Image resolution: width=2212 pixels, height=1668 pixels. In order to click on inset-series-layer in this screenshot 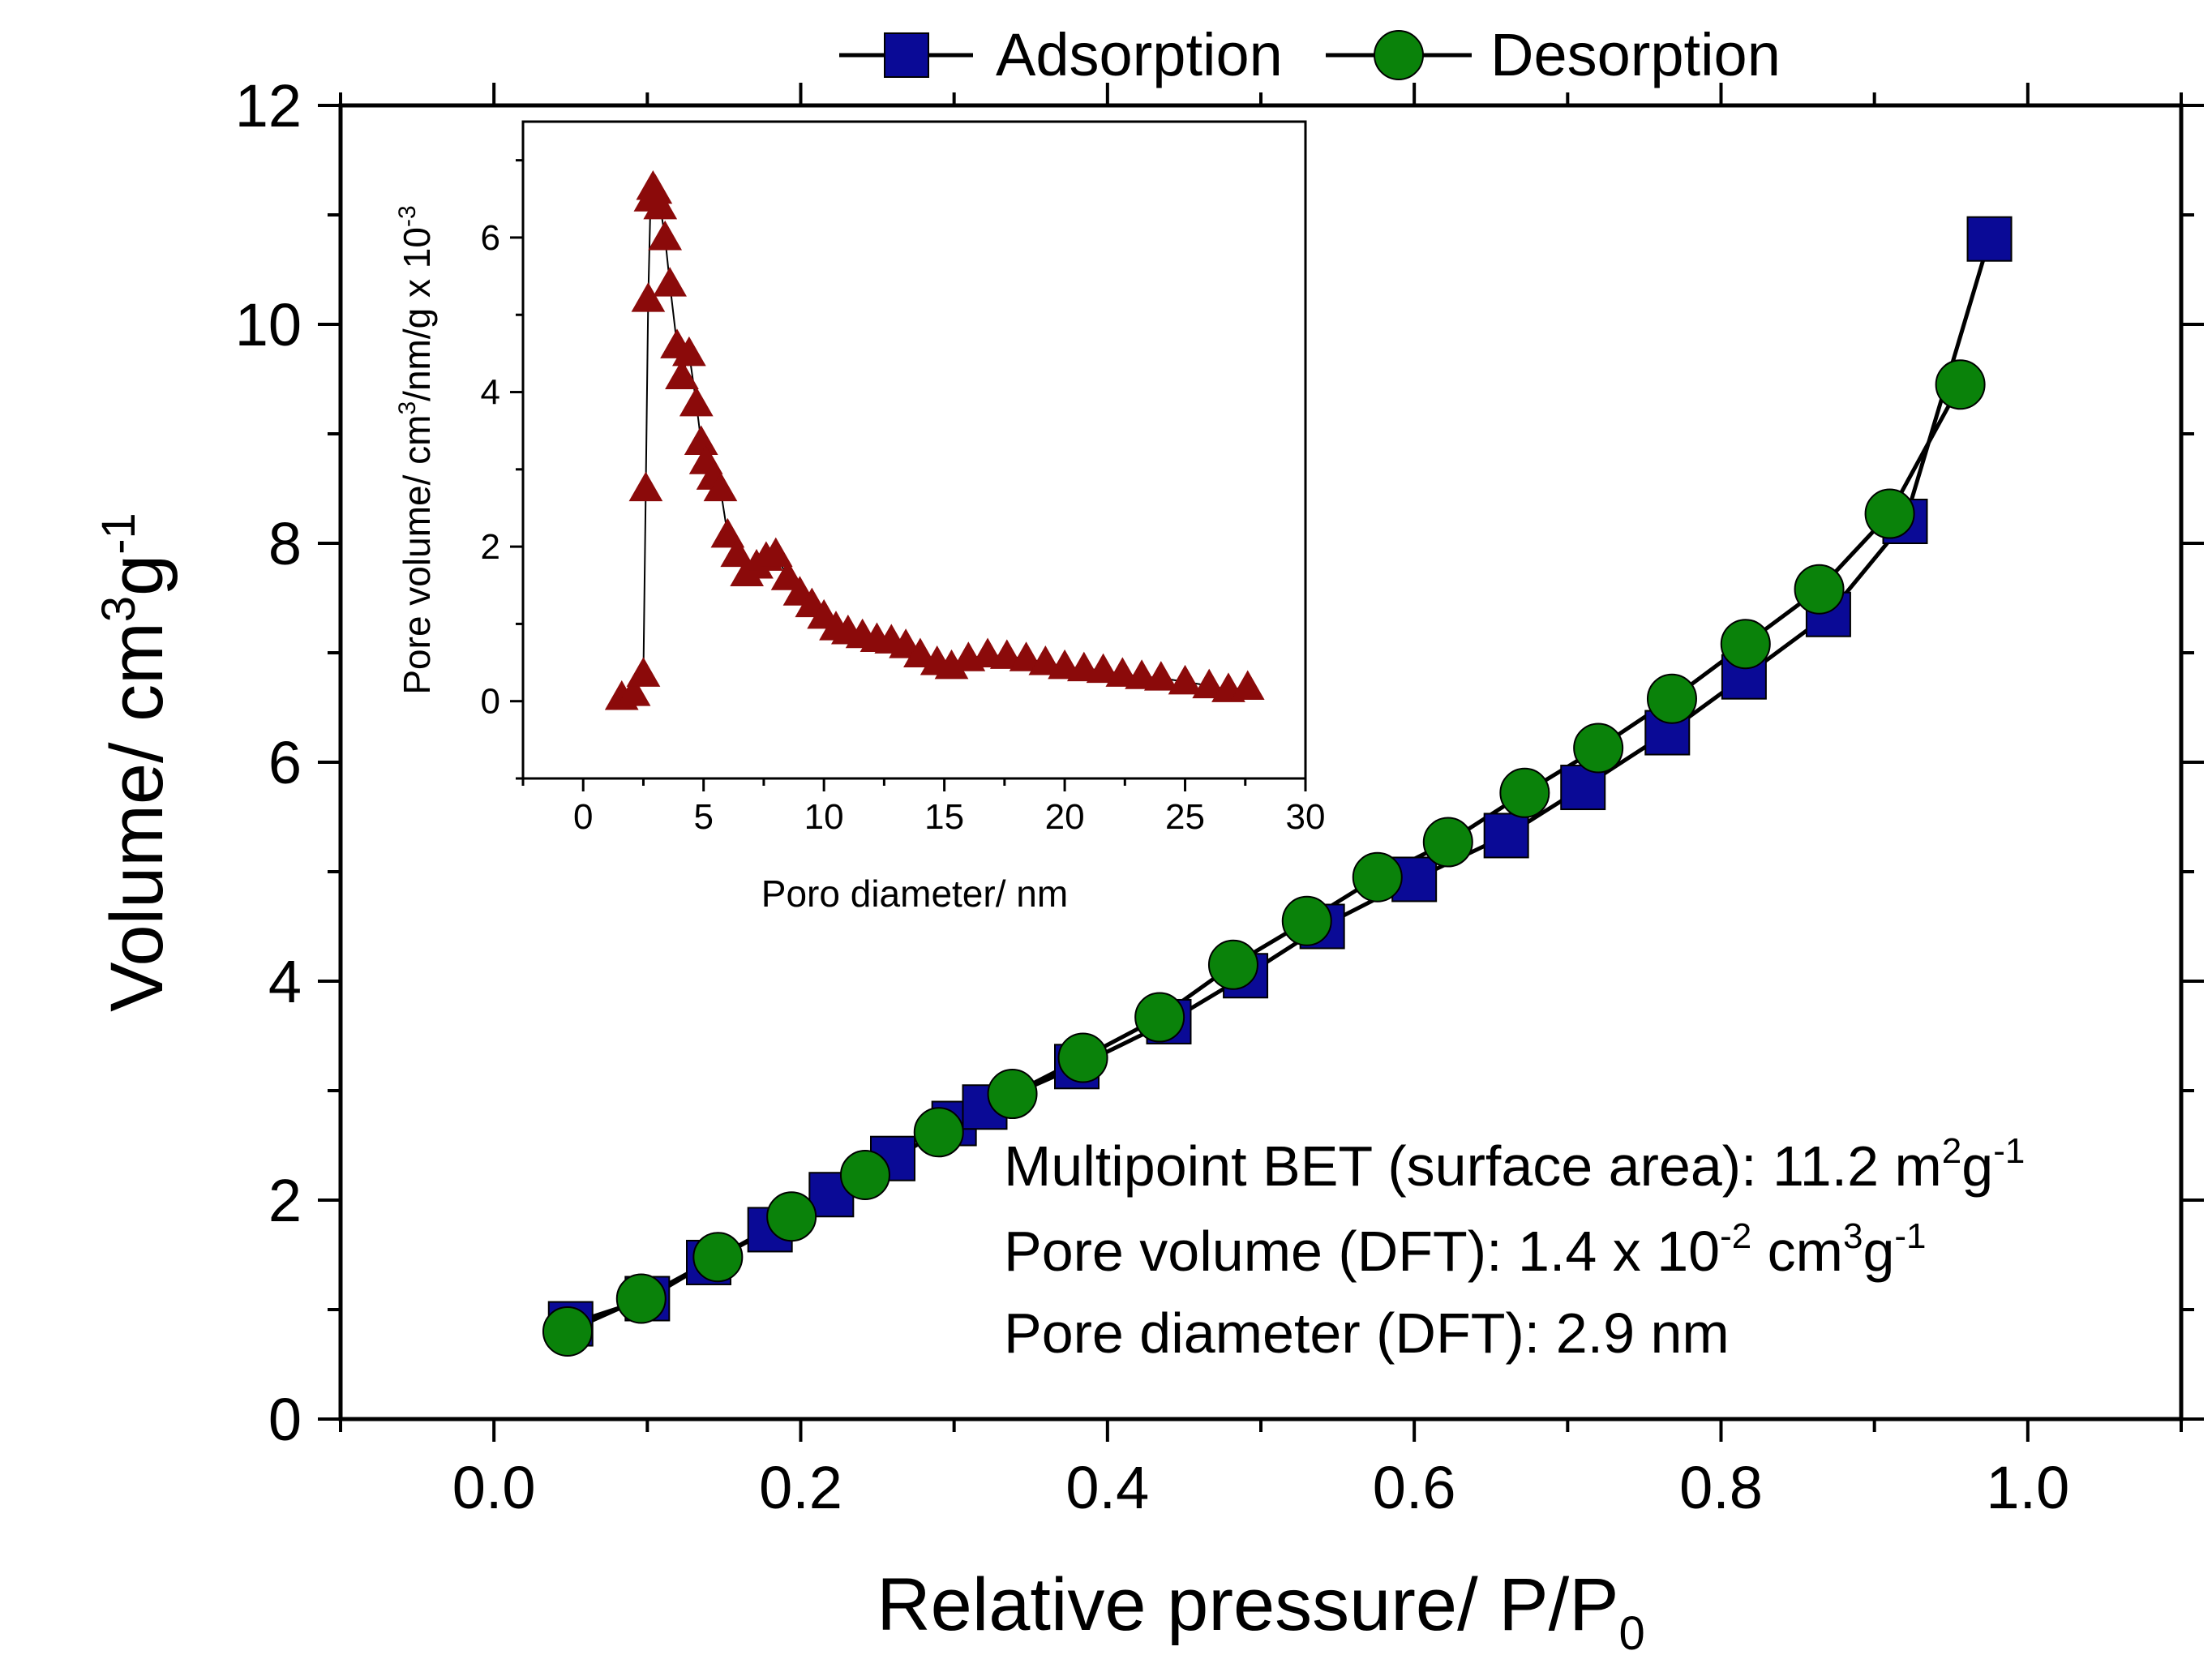, I will do `click(934, 439)`.